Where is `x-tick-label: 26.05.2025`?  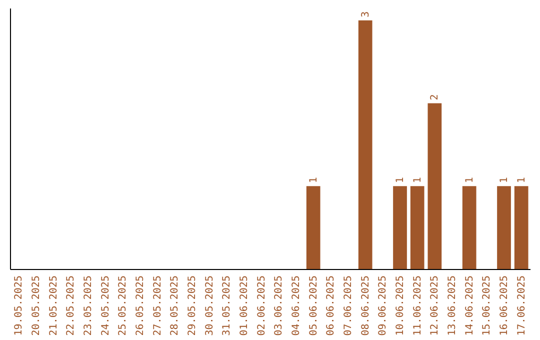
x-tick-label: 26.05.2025 is located at coordinates (140, 306).